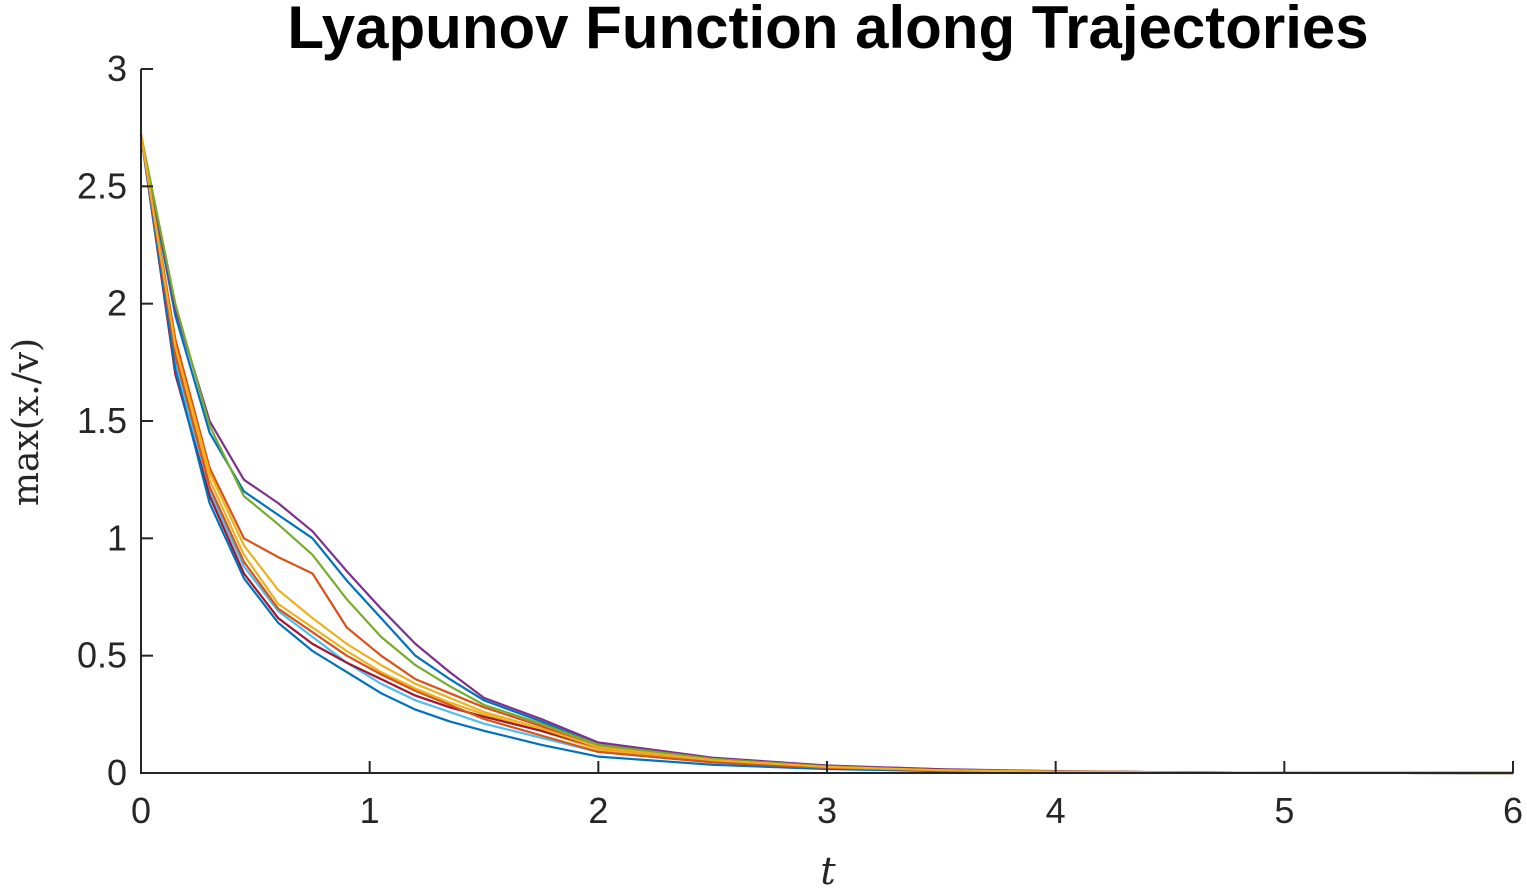  What do you see at coordinates (117, 772) in the screenshot?
I see `y-tick-label: 0` at bounding box center [117, 772].